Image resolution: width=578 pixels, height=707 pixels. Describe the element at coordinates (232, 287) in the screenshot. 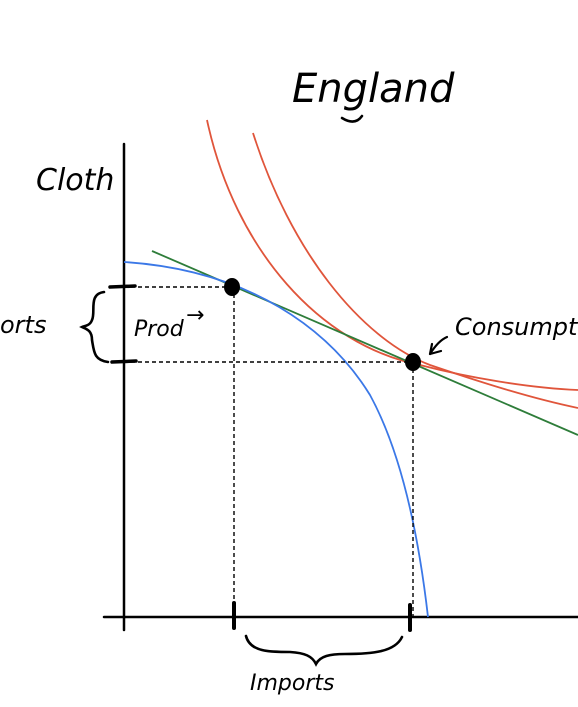

I see `production-point` at that location.